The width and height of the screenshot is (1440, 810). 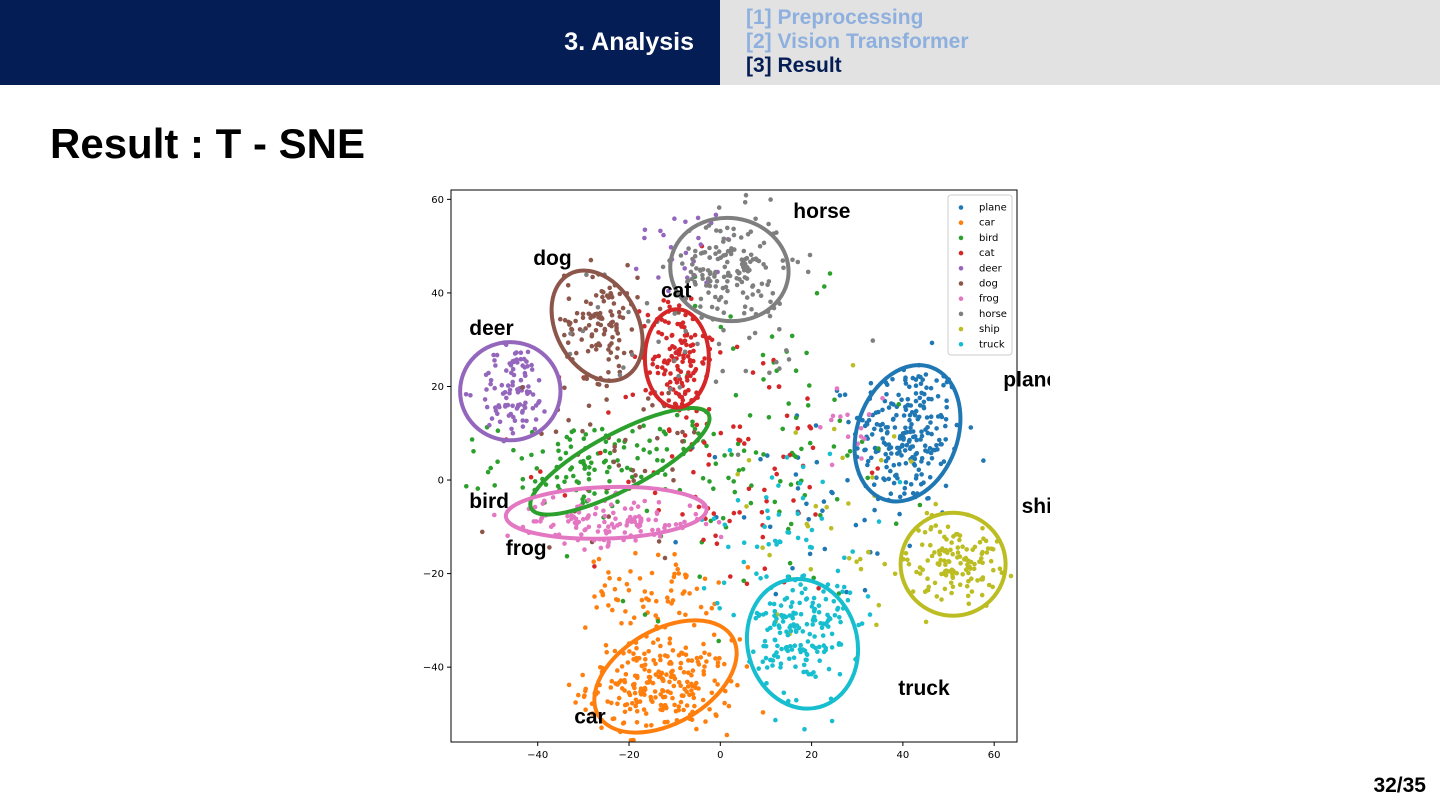 What do you see at coordinates (835, 17) in the screenshot?
I see `nav-item-preprocessing: [1] Preprocessing` at bounding box center [835, 17].